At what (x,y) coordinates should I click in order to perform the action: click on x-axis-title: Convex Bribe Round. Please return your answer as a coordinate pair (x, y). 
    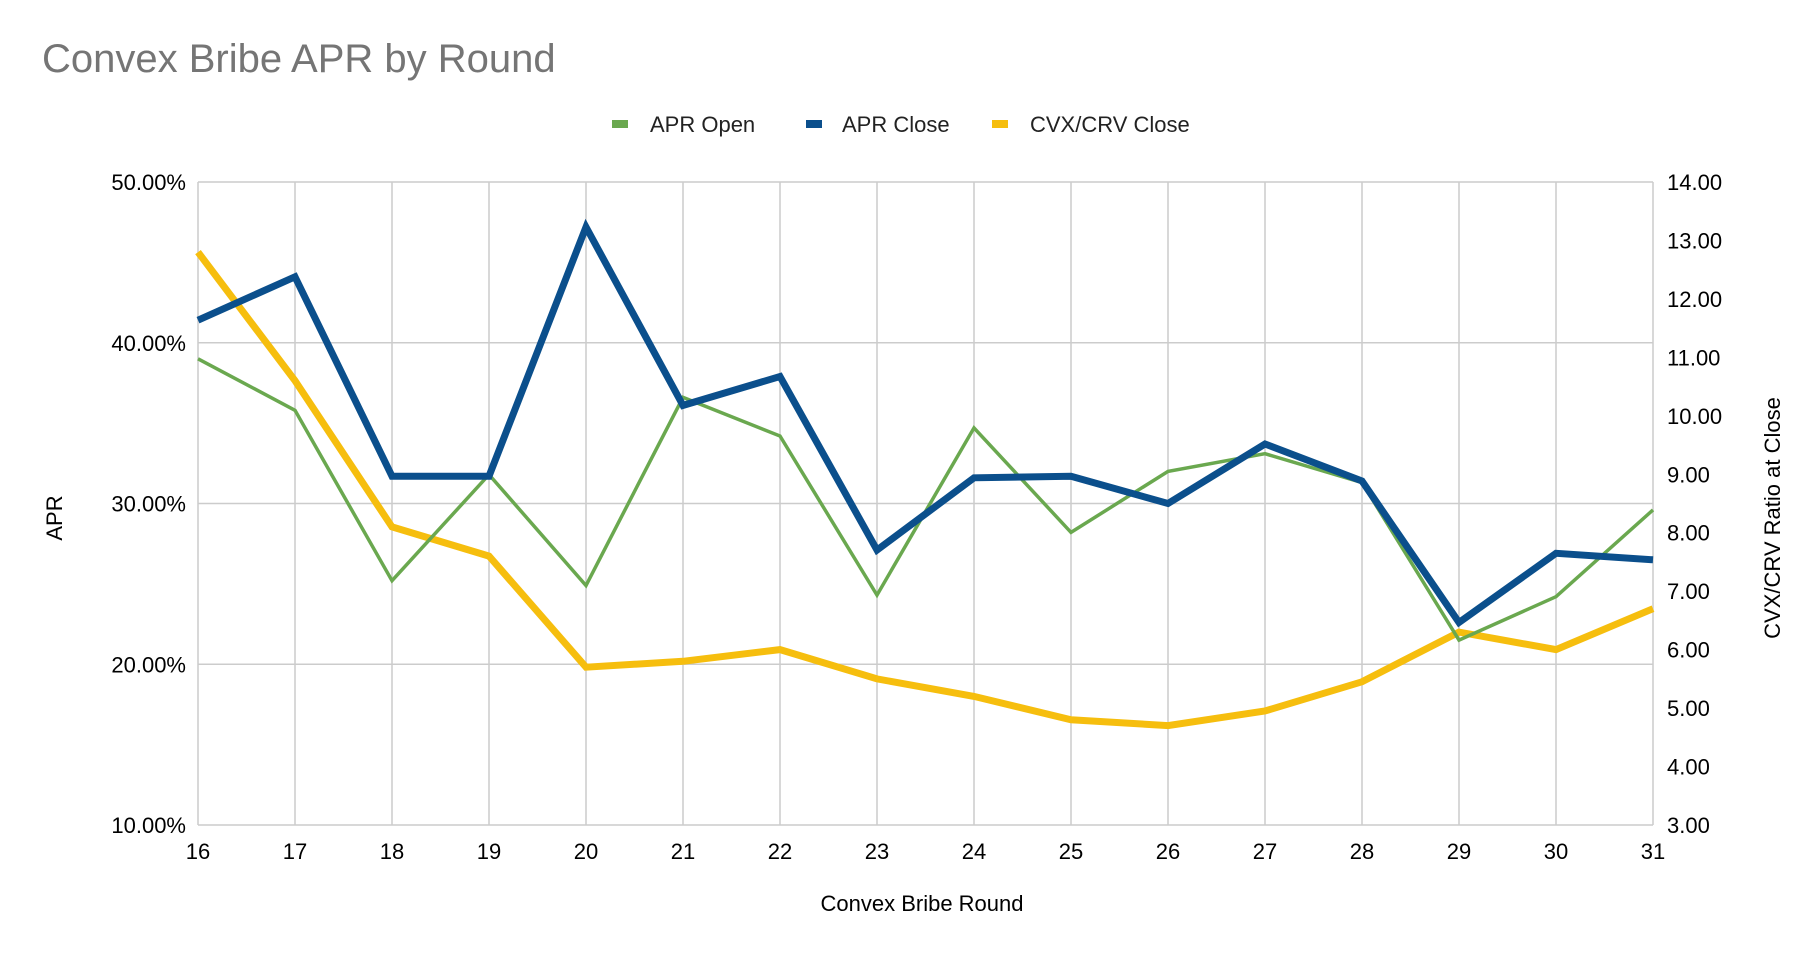
    Looking at the image, I should click on (921, 903).